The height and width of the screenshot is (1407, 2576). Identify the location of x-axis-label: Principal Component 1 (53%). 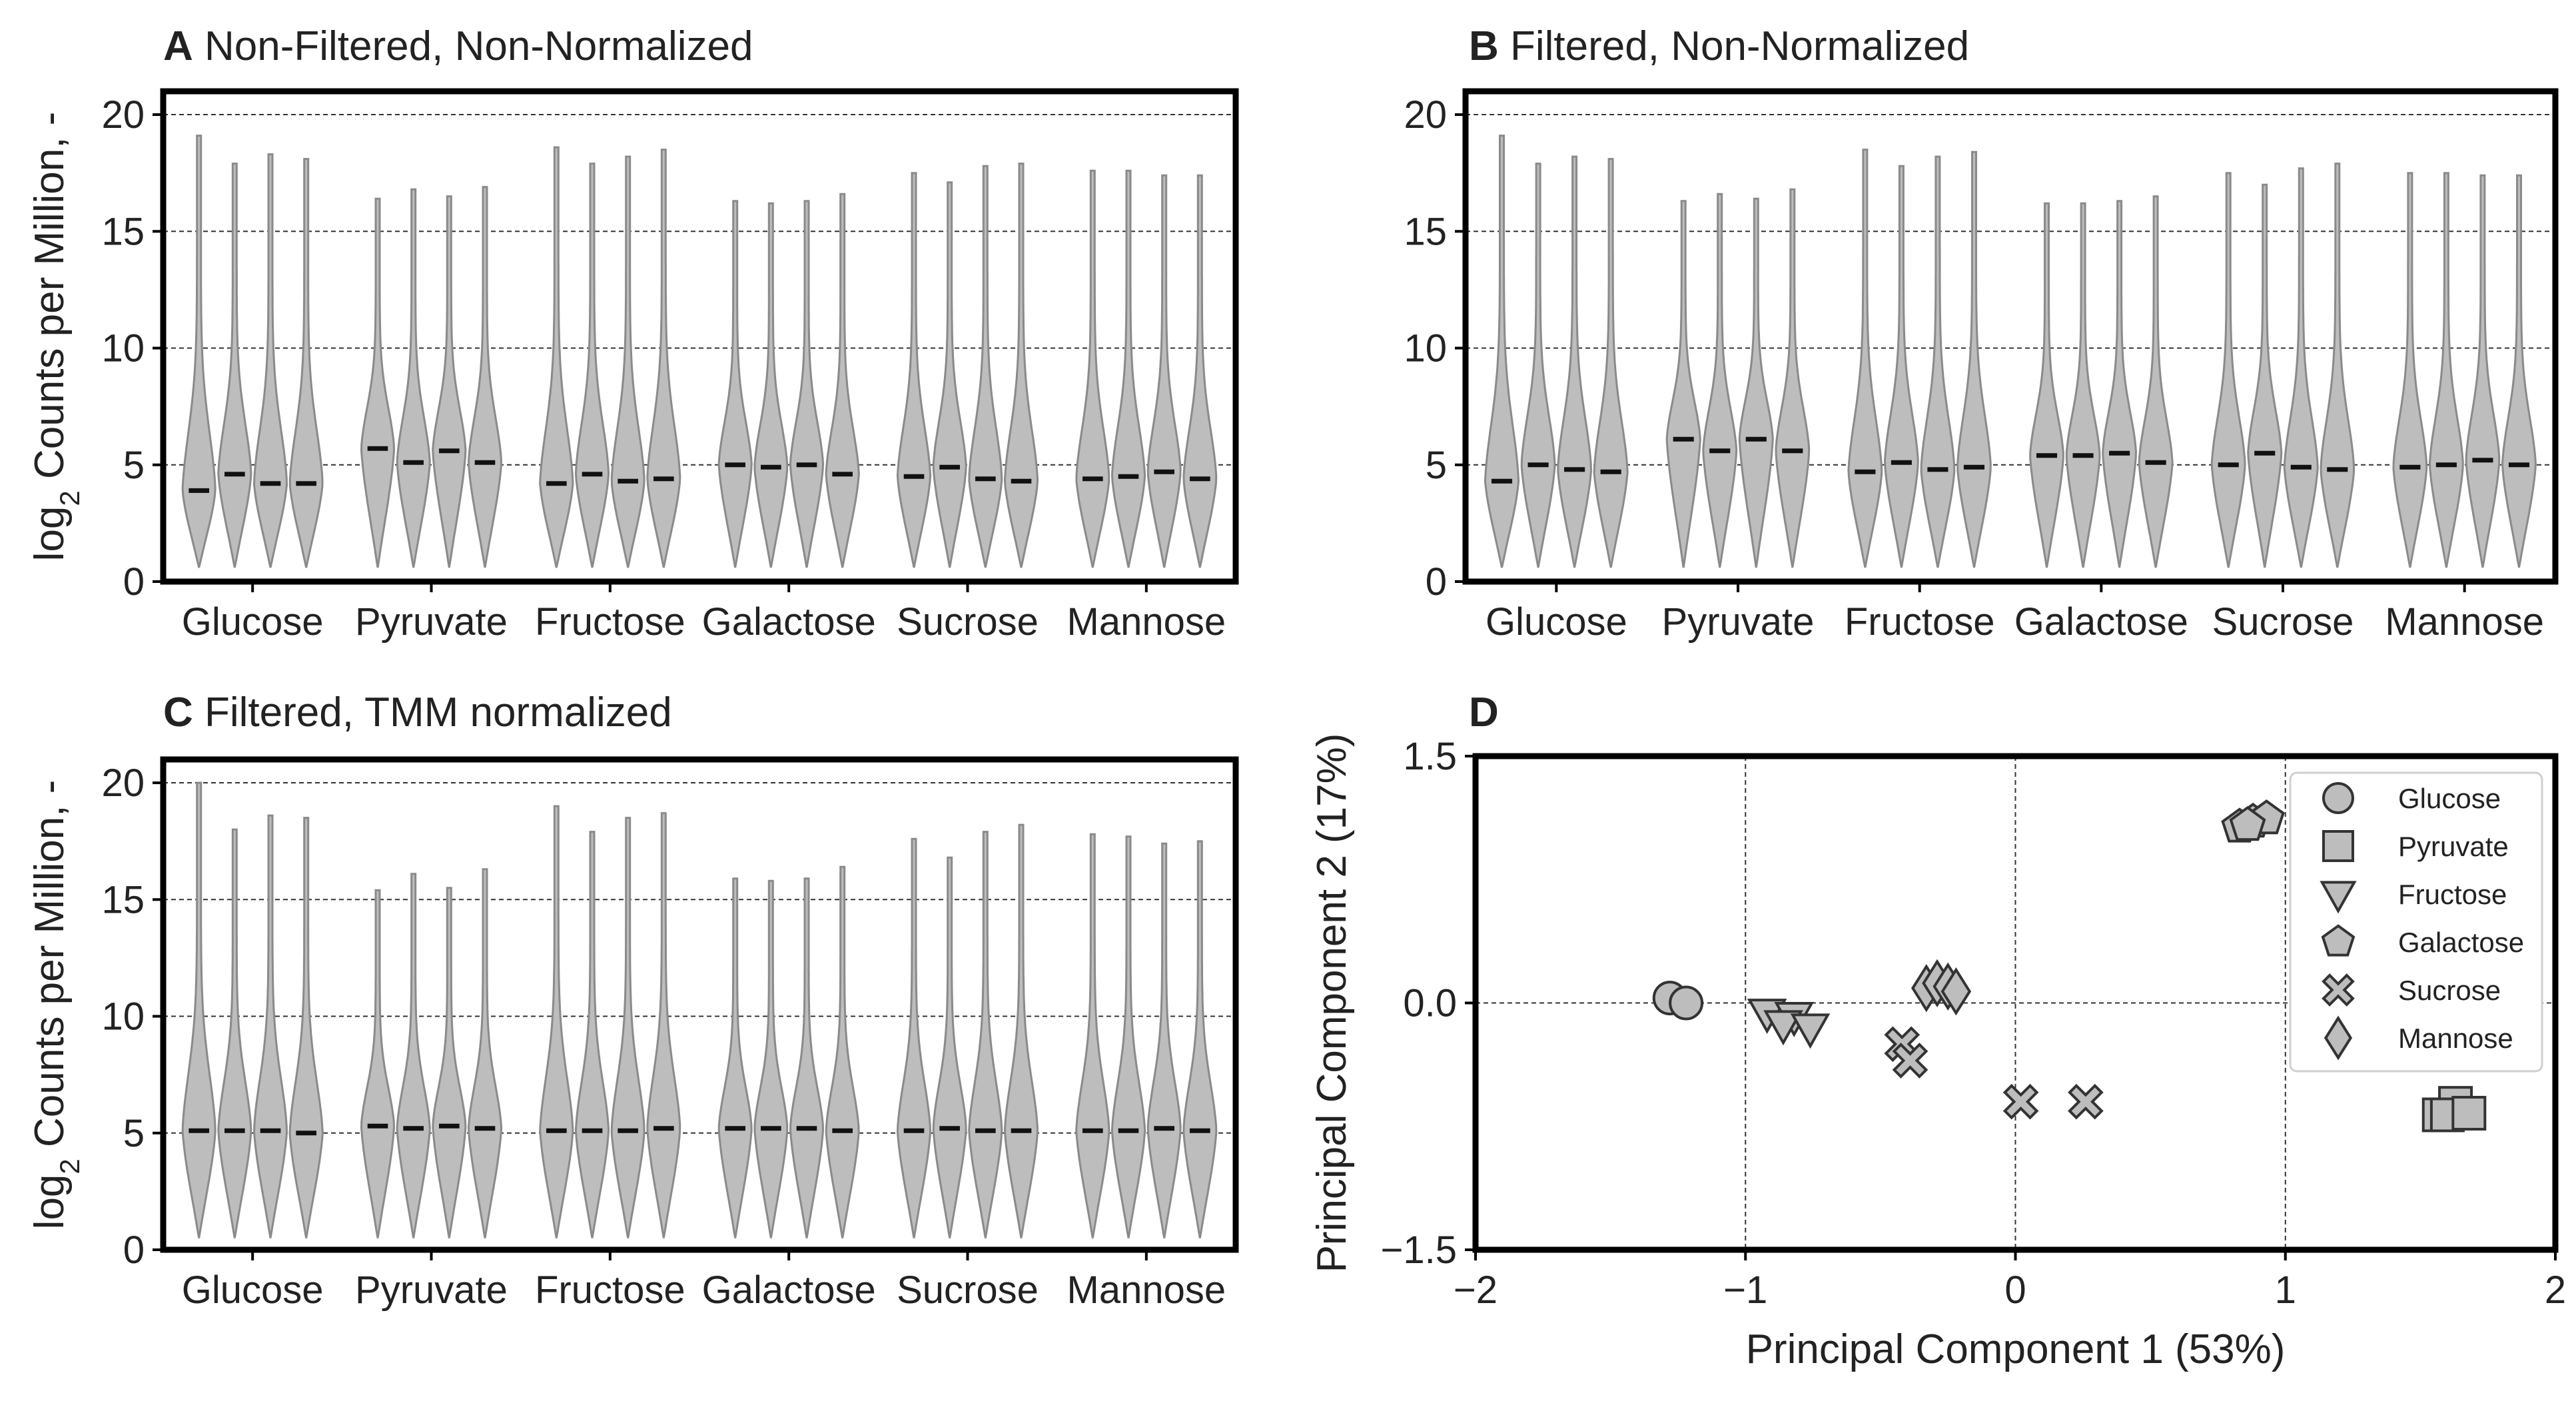
(2016, 1349).